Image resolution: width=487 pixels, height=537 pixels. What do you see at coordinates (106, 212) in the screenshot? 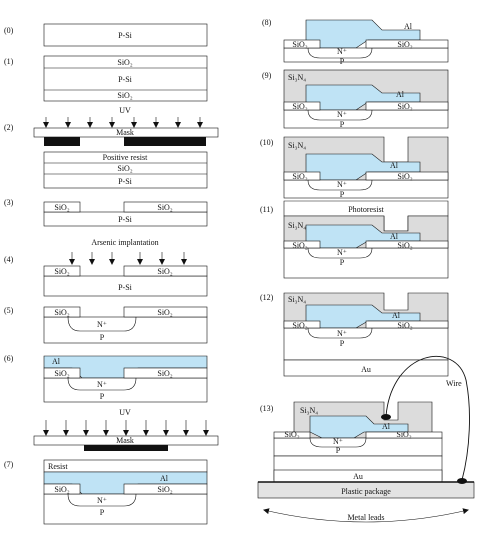
I see `step-3: (3) SiO₂ SiO₂ P-Si` at bounding box center [106, 212].